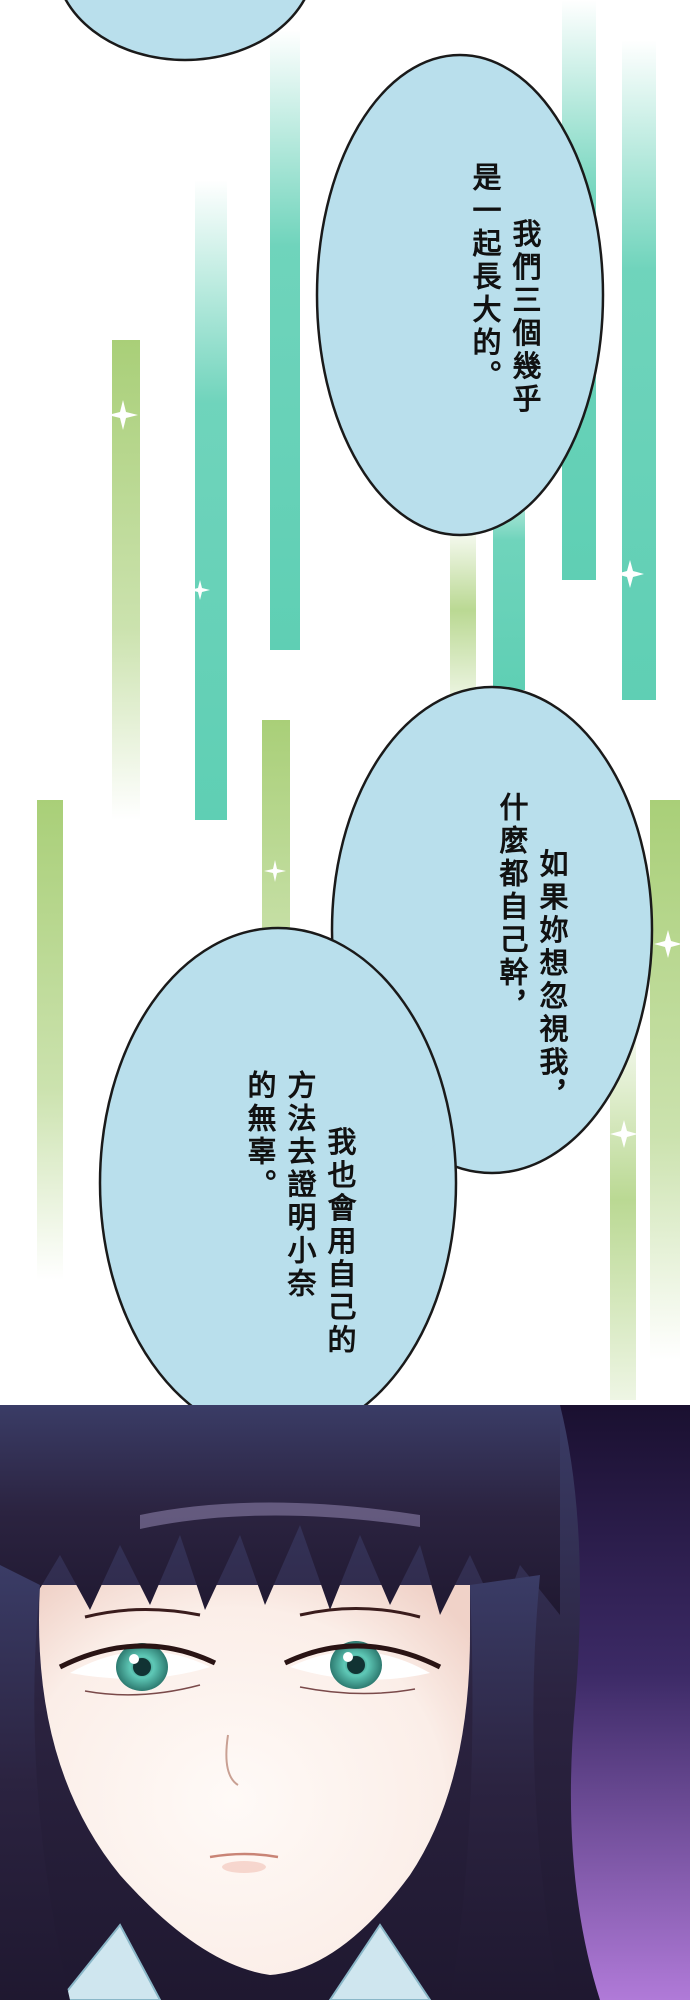 The image size is (690, 2000). I want to click on bubble-2-text: 如果妳想忽視我， 什麼都自己幹，, so click(532, 952).